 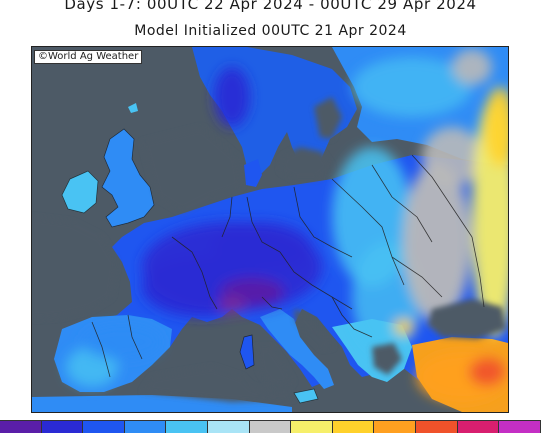 What do you see at coordinates (270, 31) in the screenshot?
I see `model-initialized-subtitle: Model Initialized 00UTC 21 Apr 2024` at bounding box center [270, 31].